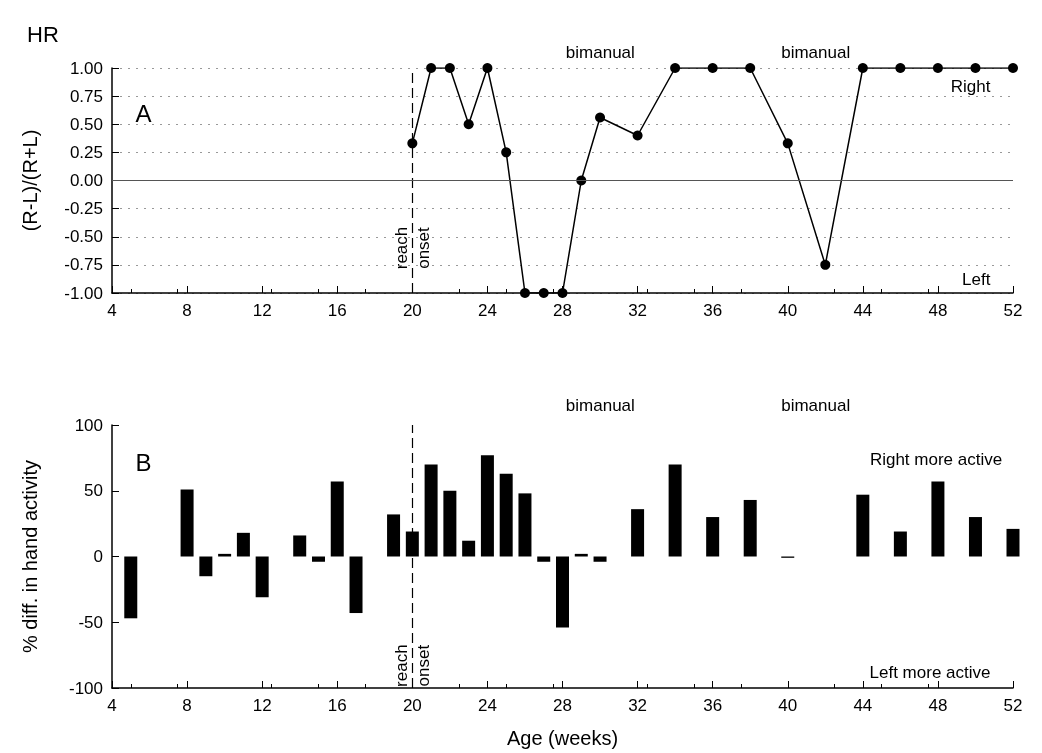 The image size is (1042, 753). What do you see at coordinates (86, 68) in the screenshot?
I see `y-tick-label: 1.00` at bounding box center [86, 68].